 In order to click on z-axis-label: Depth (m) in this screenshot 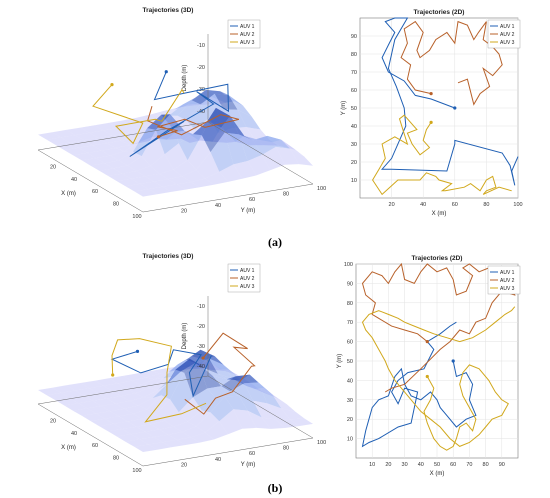, I will do `click(185, 78)`.